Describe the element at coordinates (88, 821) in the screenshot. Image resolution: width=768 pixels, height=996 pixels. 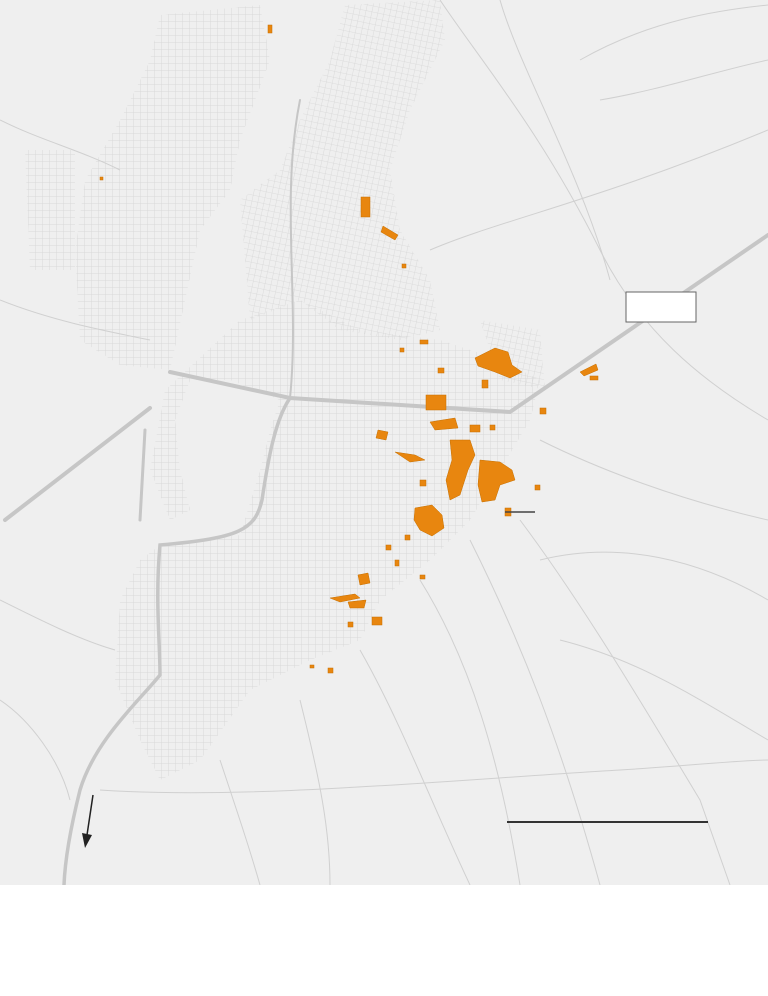
I see `north-arrow` at that location.